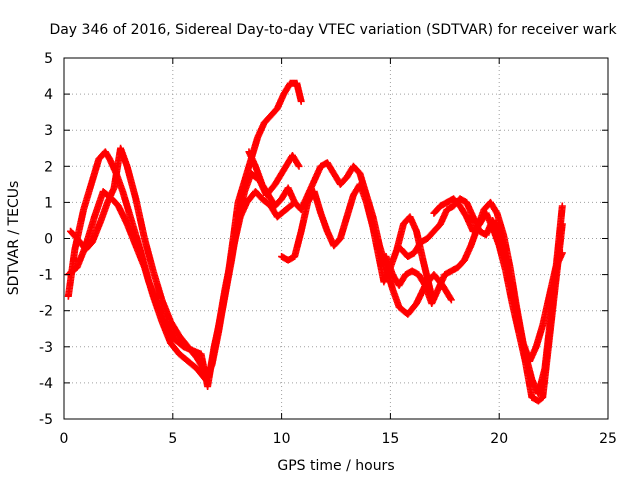  Describe the element at coordinates (46, 276) in the screenshot. I see `y-tick-label: -1` at that location.